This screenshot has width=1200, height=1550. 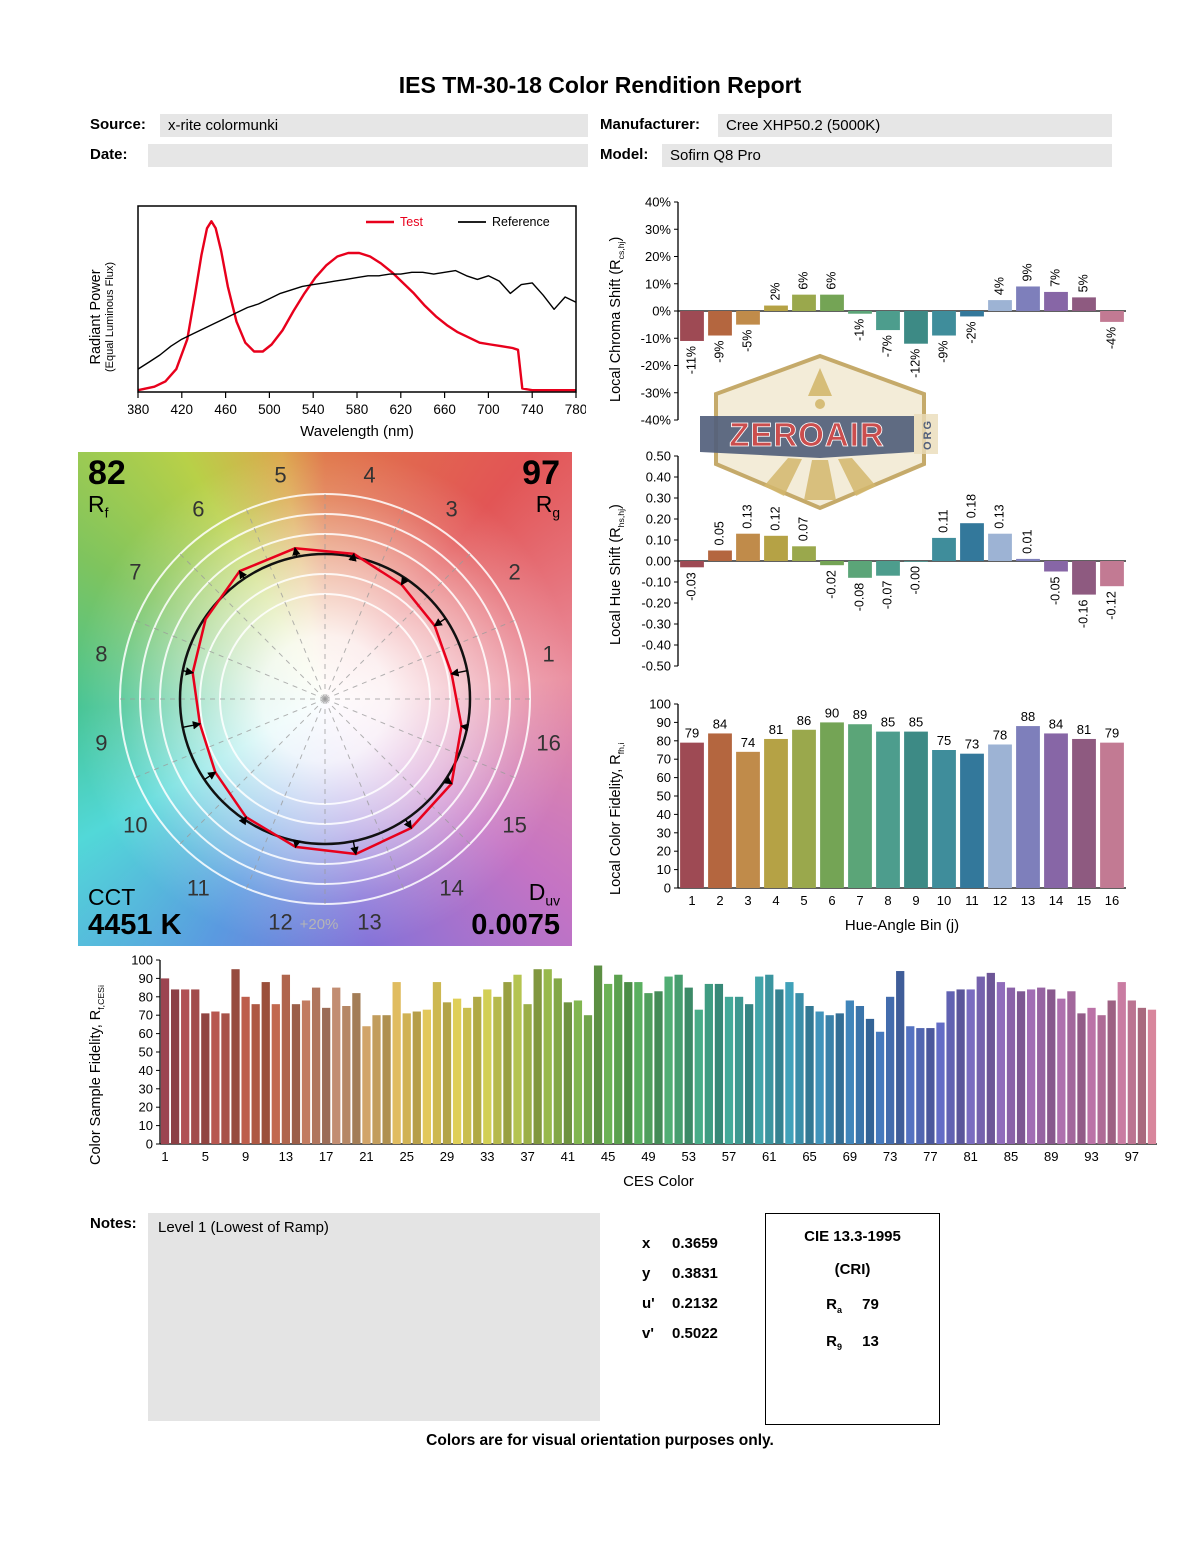 I want to click on svg-text: 84, so click(x=720, y=723).